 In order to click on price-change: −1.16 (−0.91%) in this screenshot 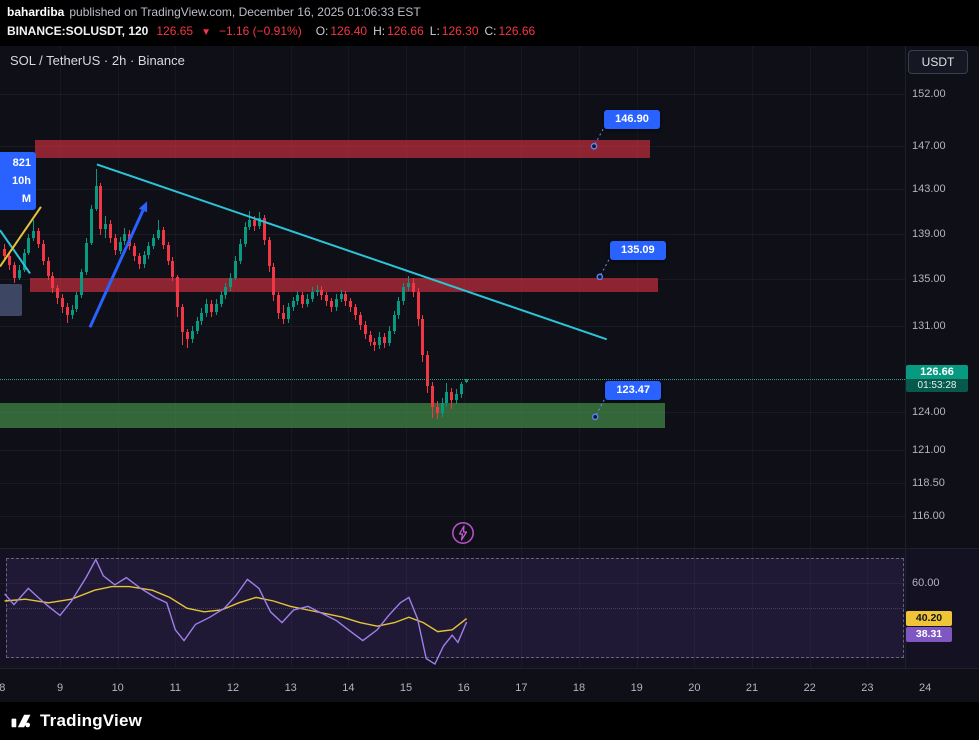, I will do `click(260, 31)`.